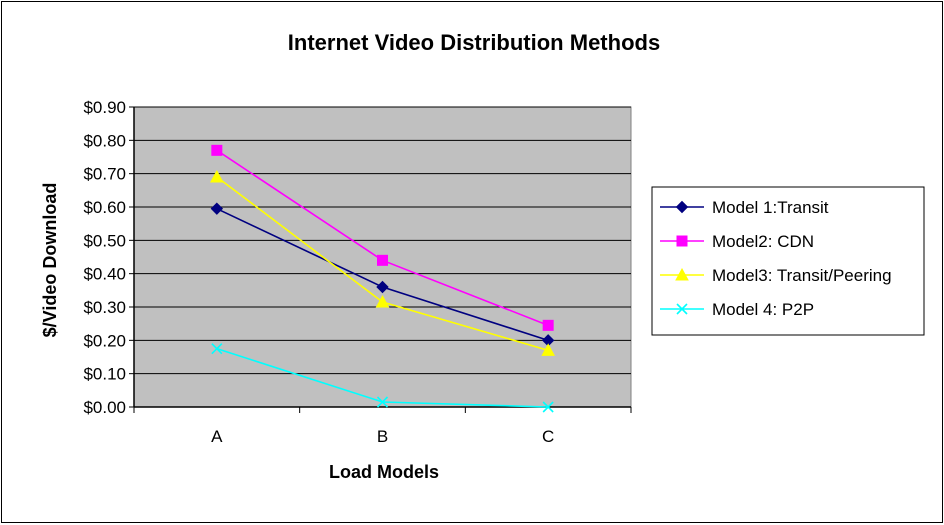 This screenshot has width=944, height=525. What do you see at coordinates (770, 207) in the screenshot?
I see `legend-label-1: Model 1:Transit` at bounding box center [770, 207].